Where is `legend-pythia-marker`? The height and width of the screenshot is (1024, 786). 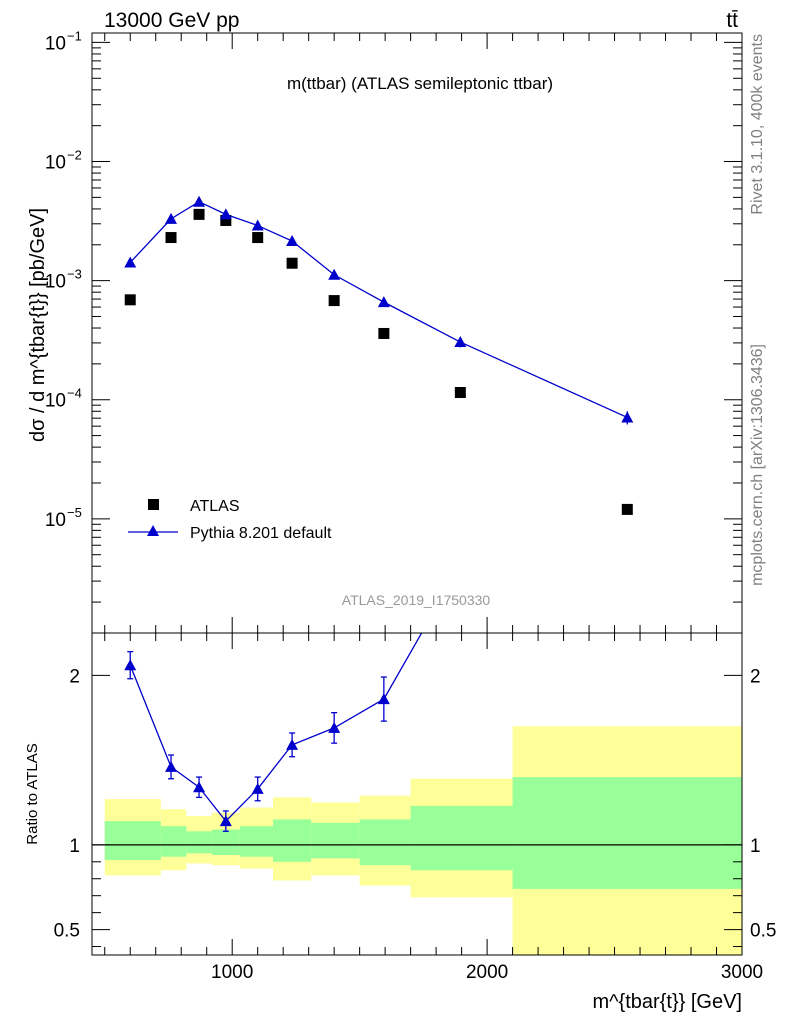
legend-pythia-marker is located at coordinates (153, 530).